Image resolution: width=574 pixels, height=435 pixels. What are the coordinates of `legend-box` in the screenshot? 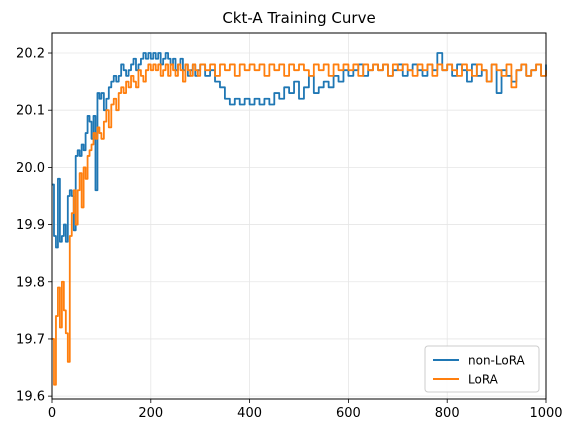 It's located at (482, 369).